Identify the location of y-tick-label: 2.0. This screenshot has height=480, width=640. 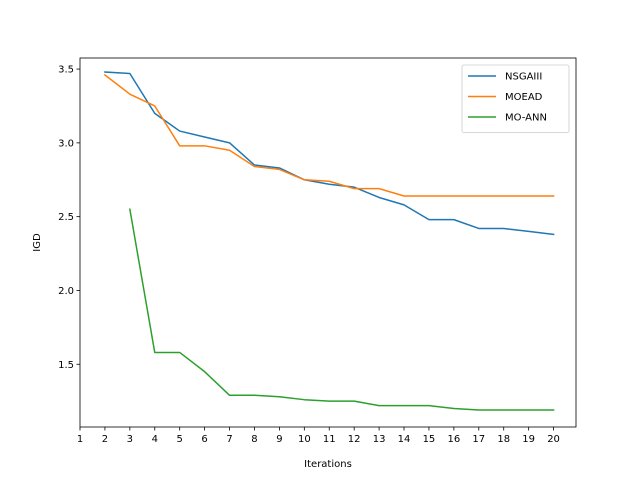
(66, 291).